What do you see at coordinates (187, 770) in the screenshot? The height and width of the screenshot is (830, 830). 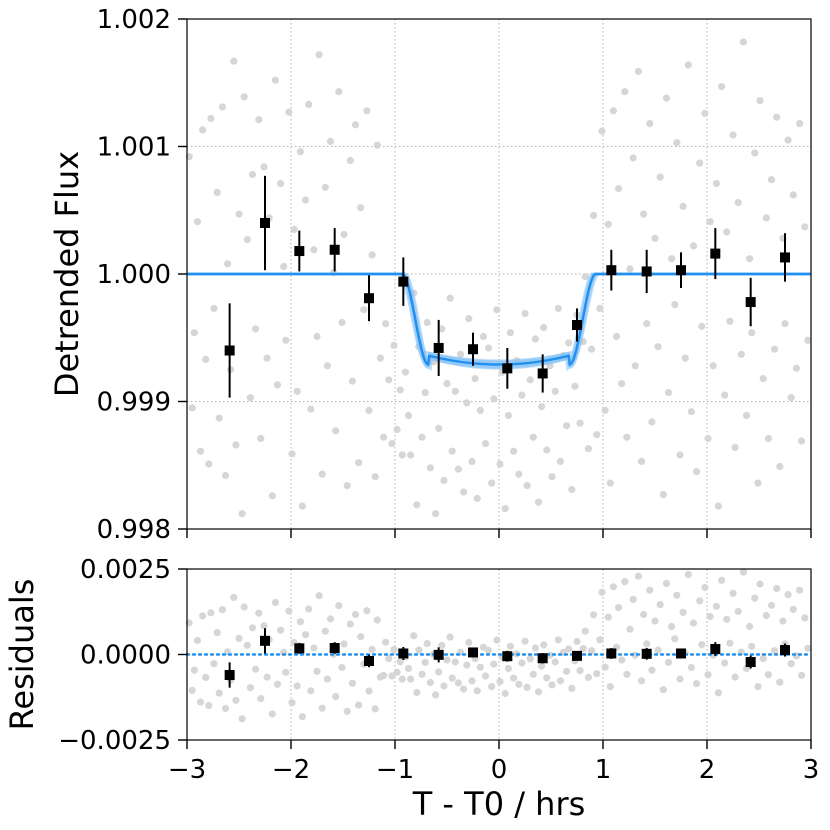 I see `x-tick-label: −3` at bounding box center [187, 770].